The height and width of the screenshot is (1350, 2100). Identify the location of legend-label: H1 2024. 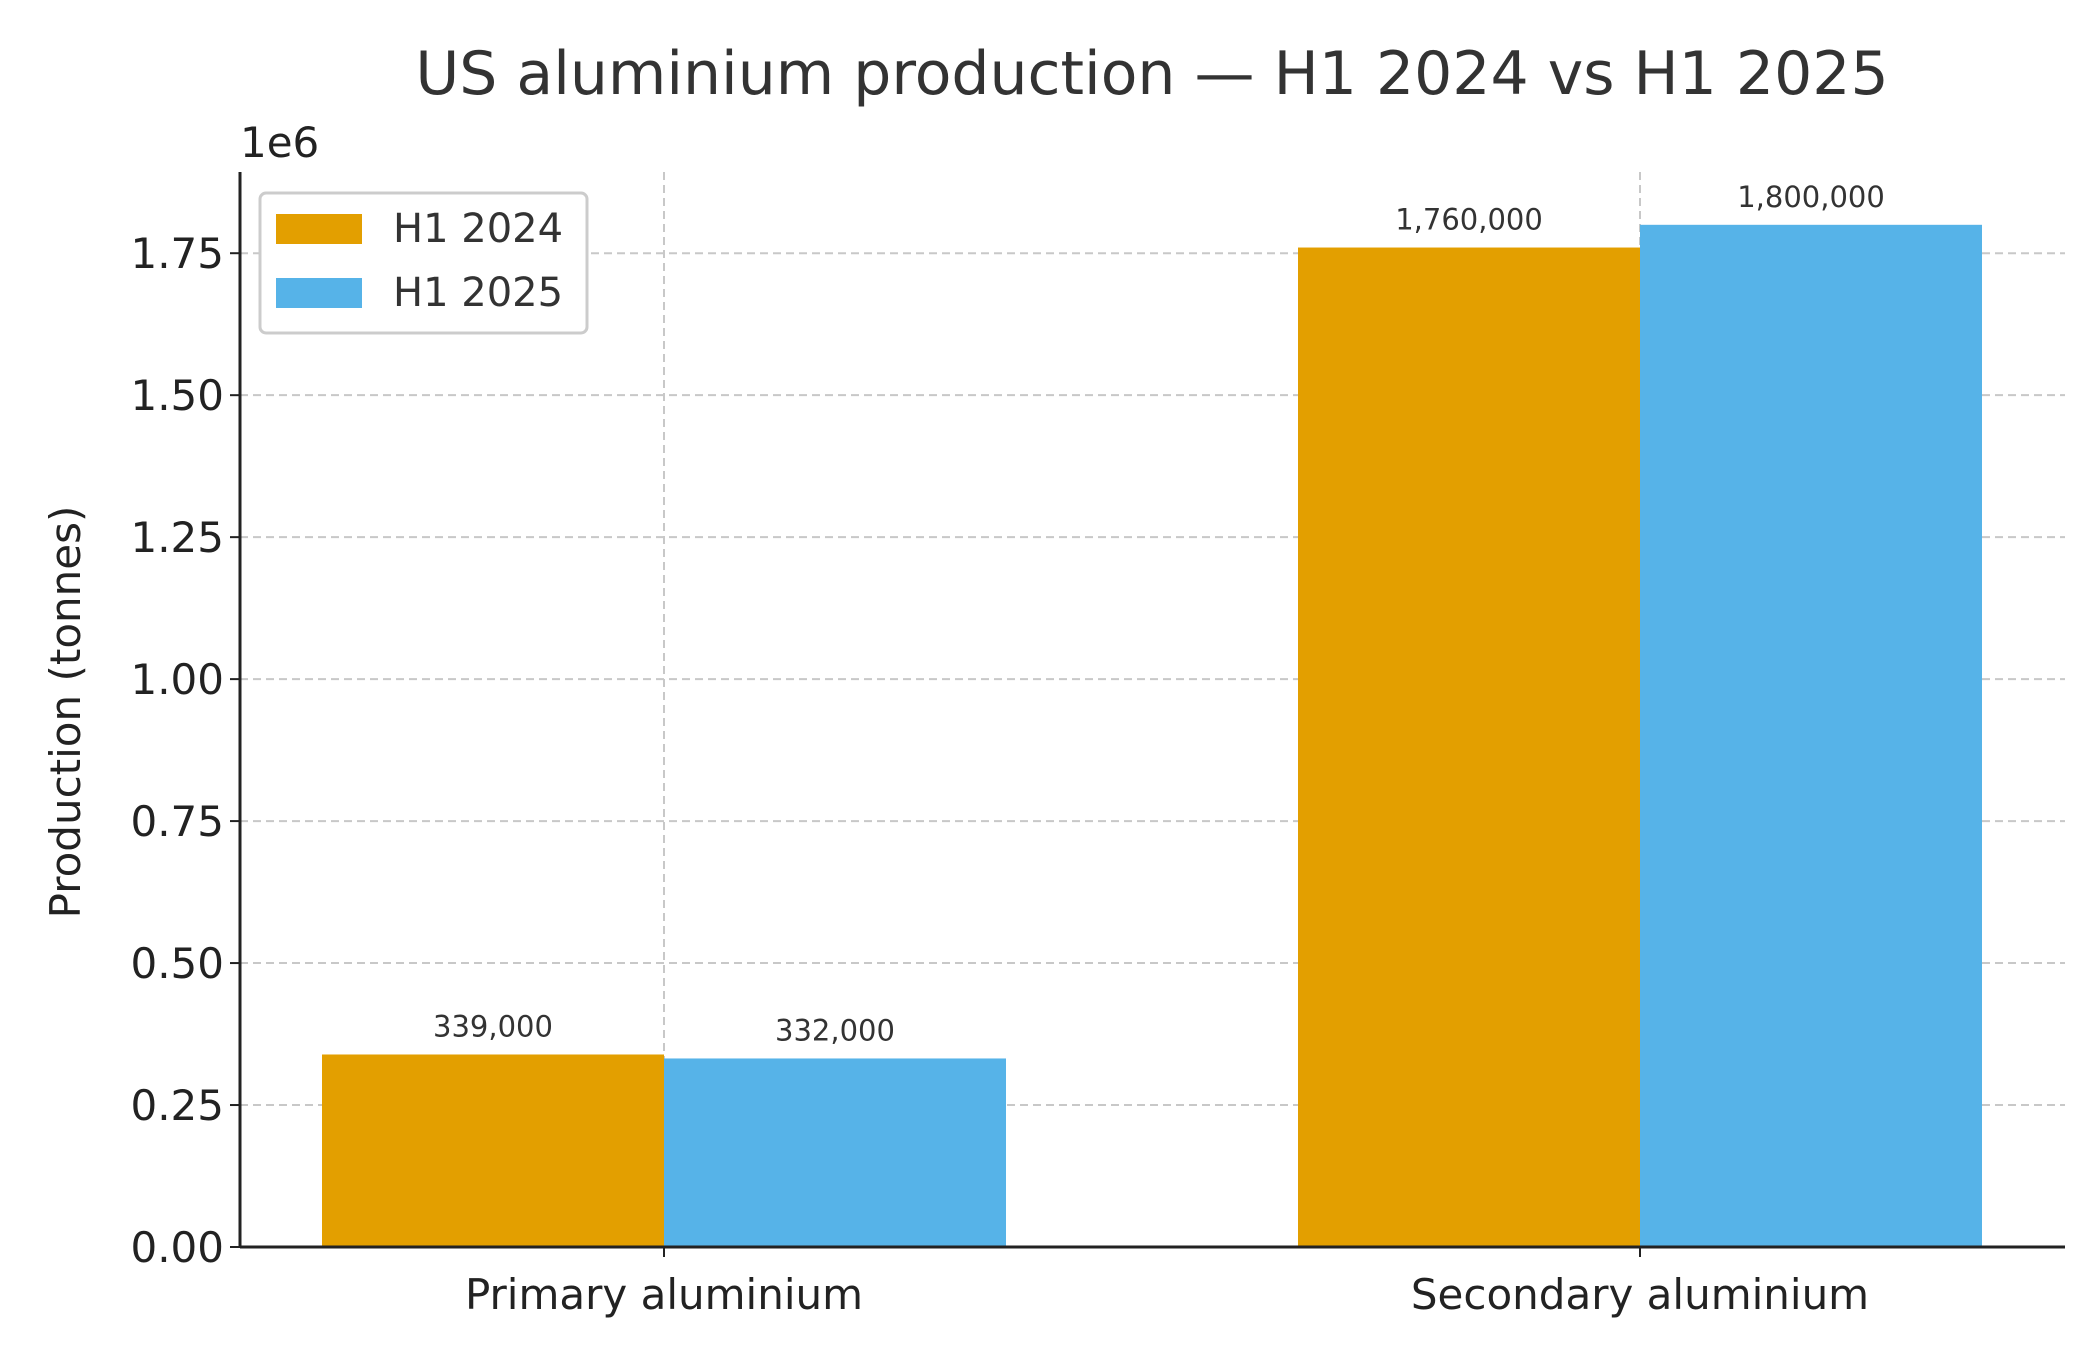
(478, 229).